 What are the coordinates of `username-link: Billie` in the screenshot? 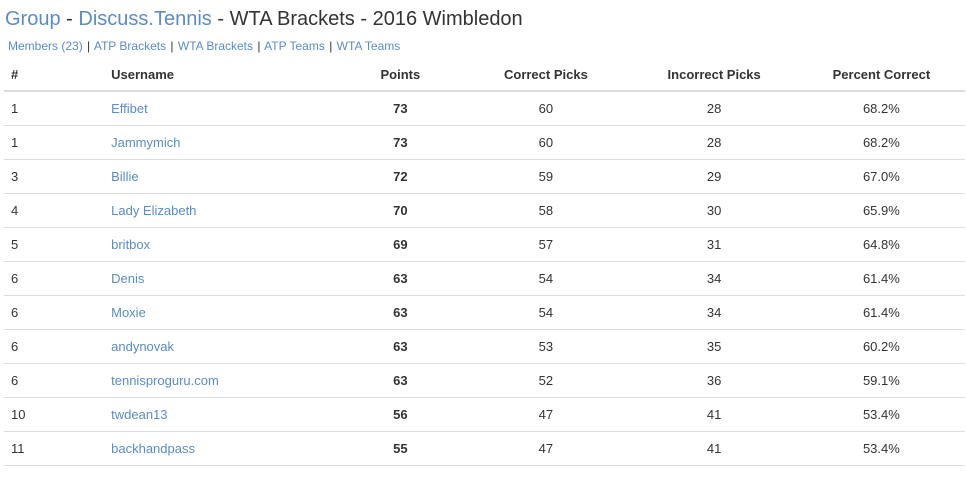 It's located at (125, 176).